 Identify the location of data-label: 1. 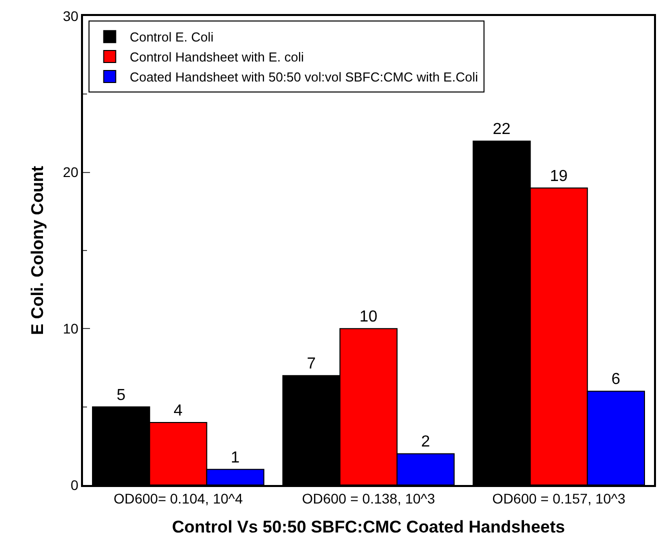
(235, 457).